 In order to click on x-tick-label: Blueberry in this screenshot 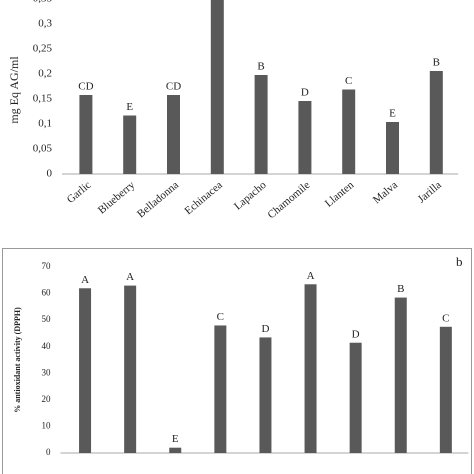, I will do `click(117, 198)`.